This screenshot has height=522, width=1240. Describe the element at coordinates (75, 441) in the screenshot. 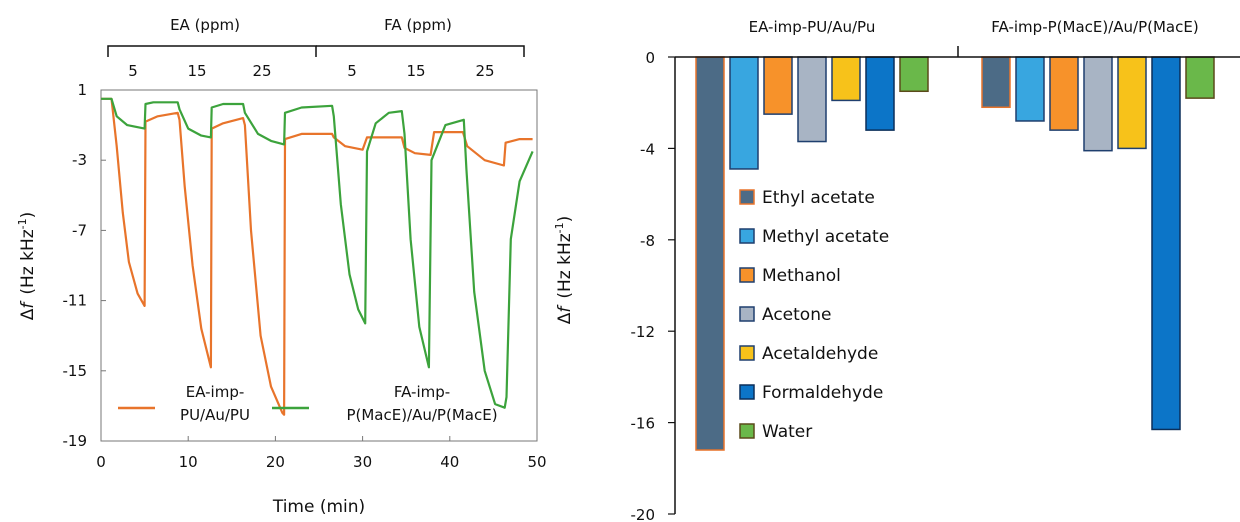

I see `y-tick-label: -19` at that location.